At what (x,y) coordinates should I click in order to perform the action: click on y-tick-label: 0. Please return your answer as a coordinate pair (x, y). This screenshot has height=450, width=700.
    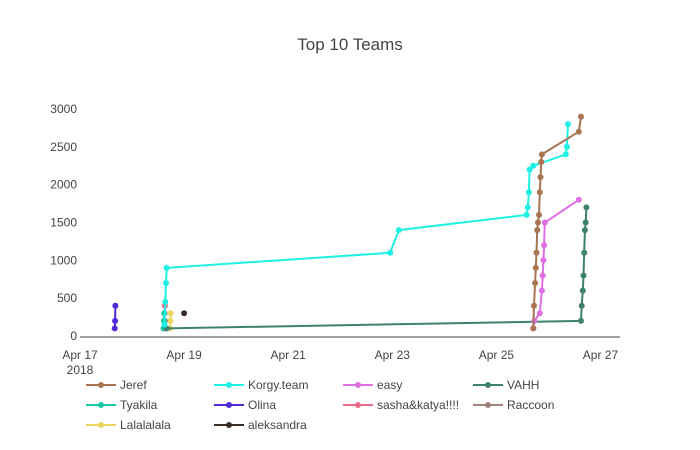
    Looking at the image, I should click on (73, 336).